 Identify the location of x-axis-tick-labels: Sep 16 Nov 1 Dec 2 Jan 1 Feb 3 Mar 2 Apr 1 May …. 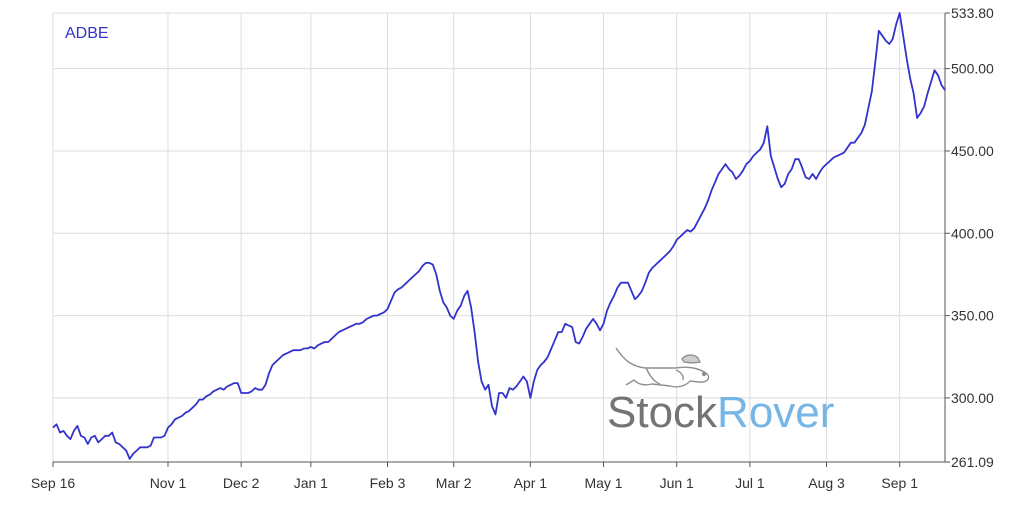
(474, 483).